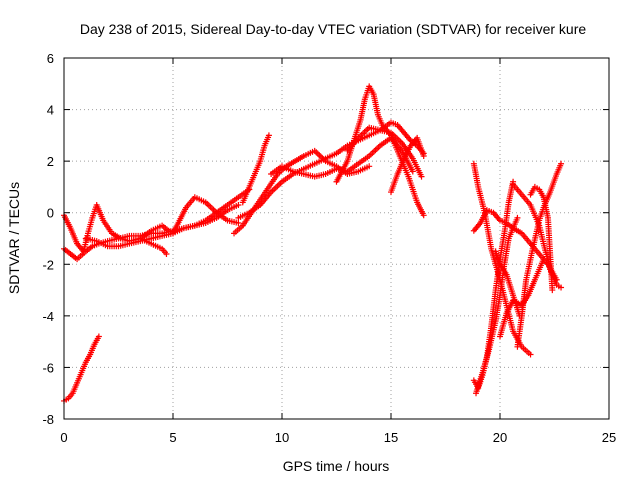 The height and width of the screenshot is (480, 640). I want to click on y-tick-label: -6, so click(48, 367).